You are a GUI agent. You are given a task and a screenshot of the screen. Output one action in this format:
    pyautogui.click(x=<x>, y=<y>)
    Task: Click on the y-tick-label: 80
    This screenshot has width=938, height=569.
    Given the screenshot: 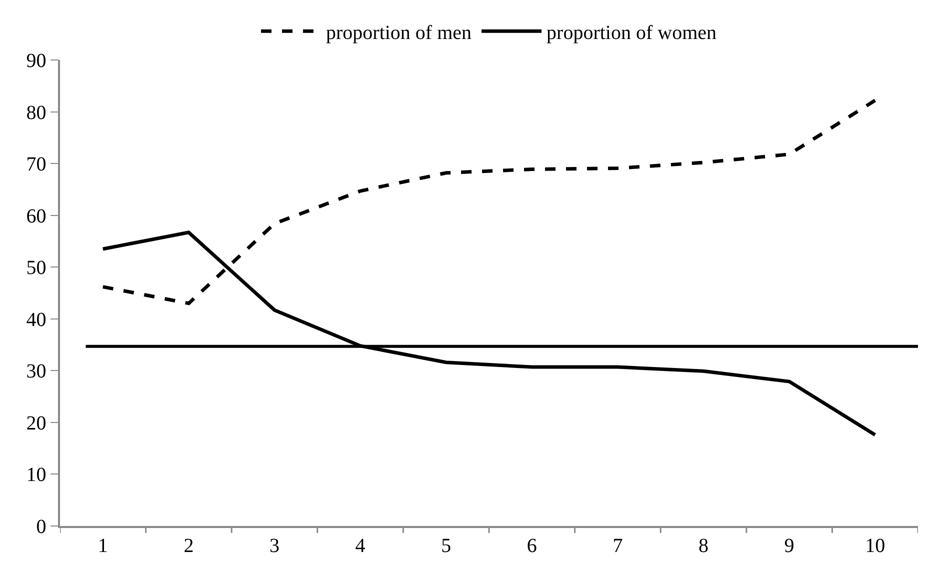 What is the action you would take?
    pyautogui.click(x=36, y=113)
    